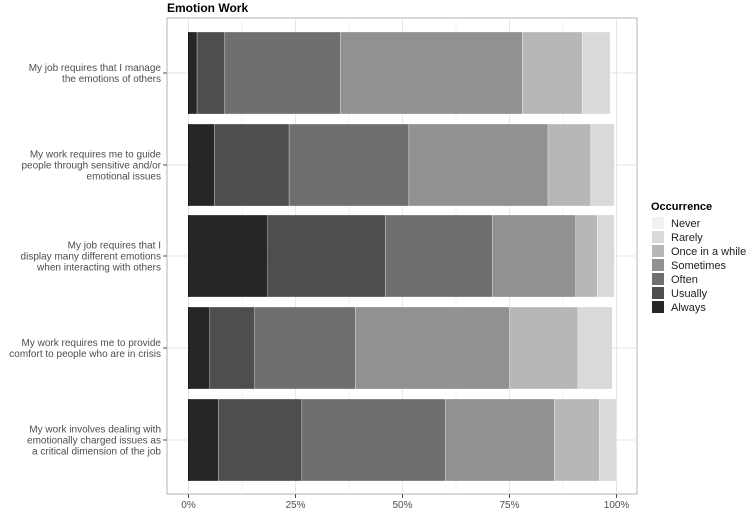  I want to click on legend-key-sometimes, so click(658, 265).